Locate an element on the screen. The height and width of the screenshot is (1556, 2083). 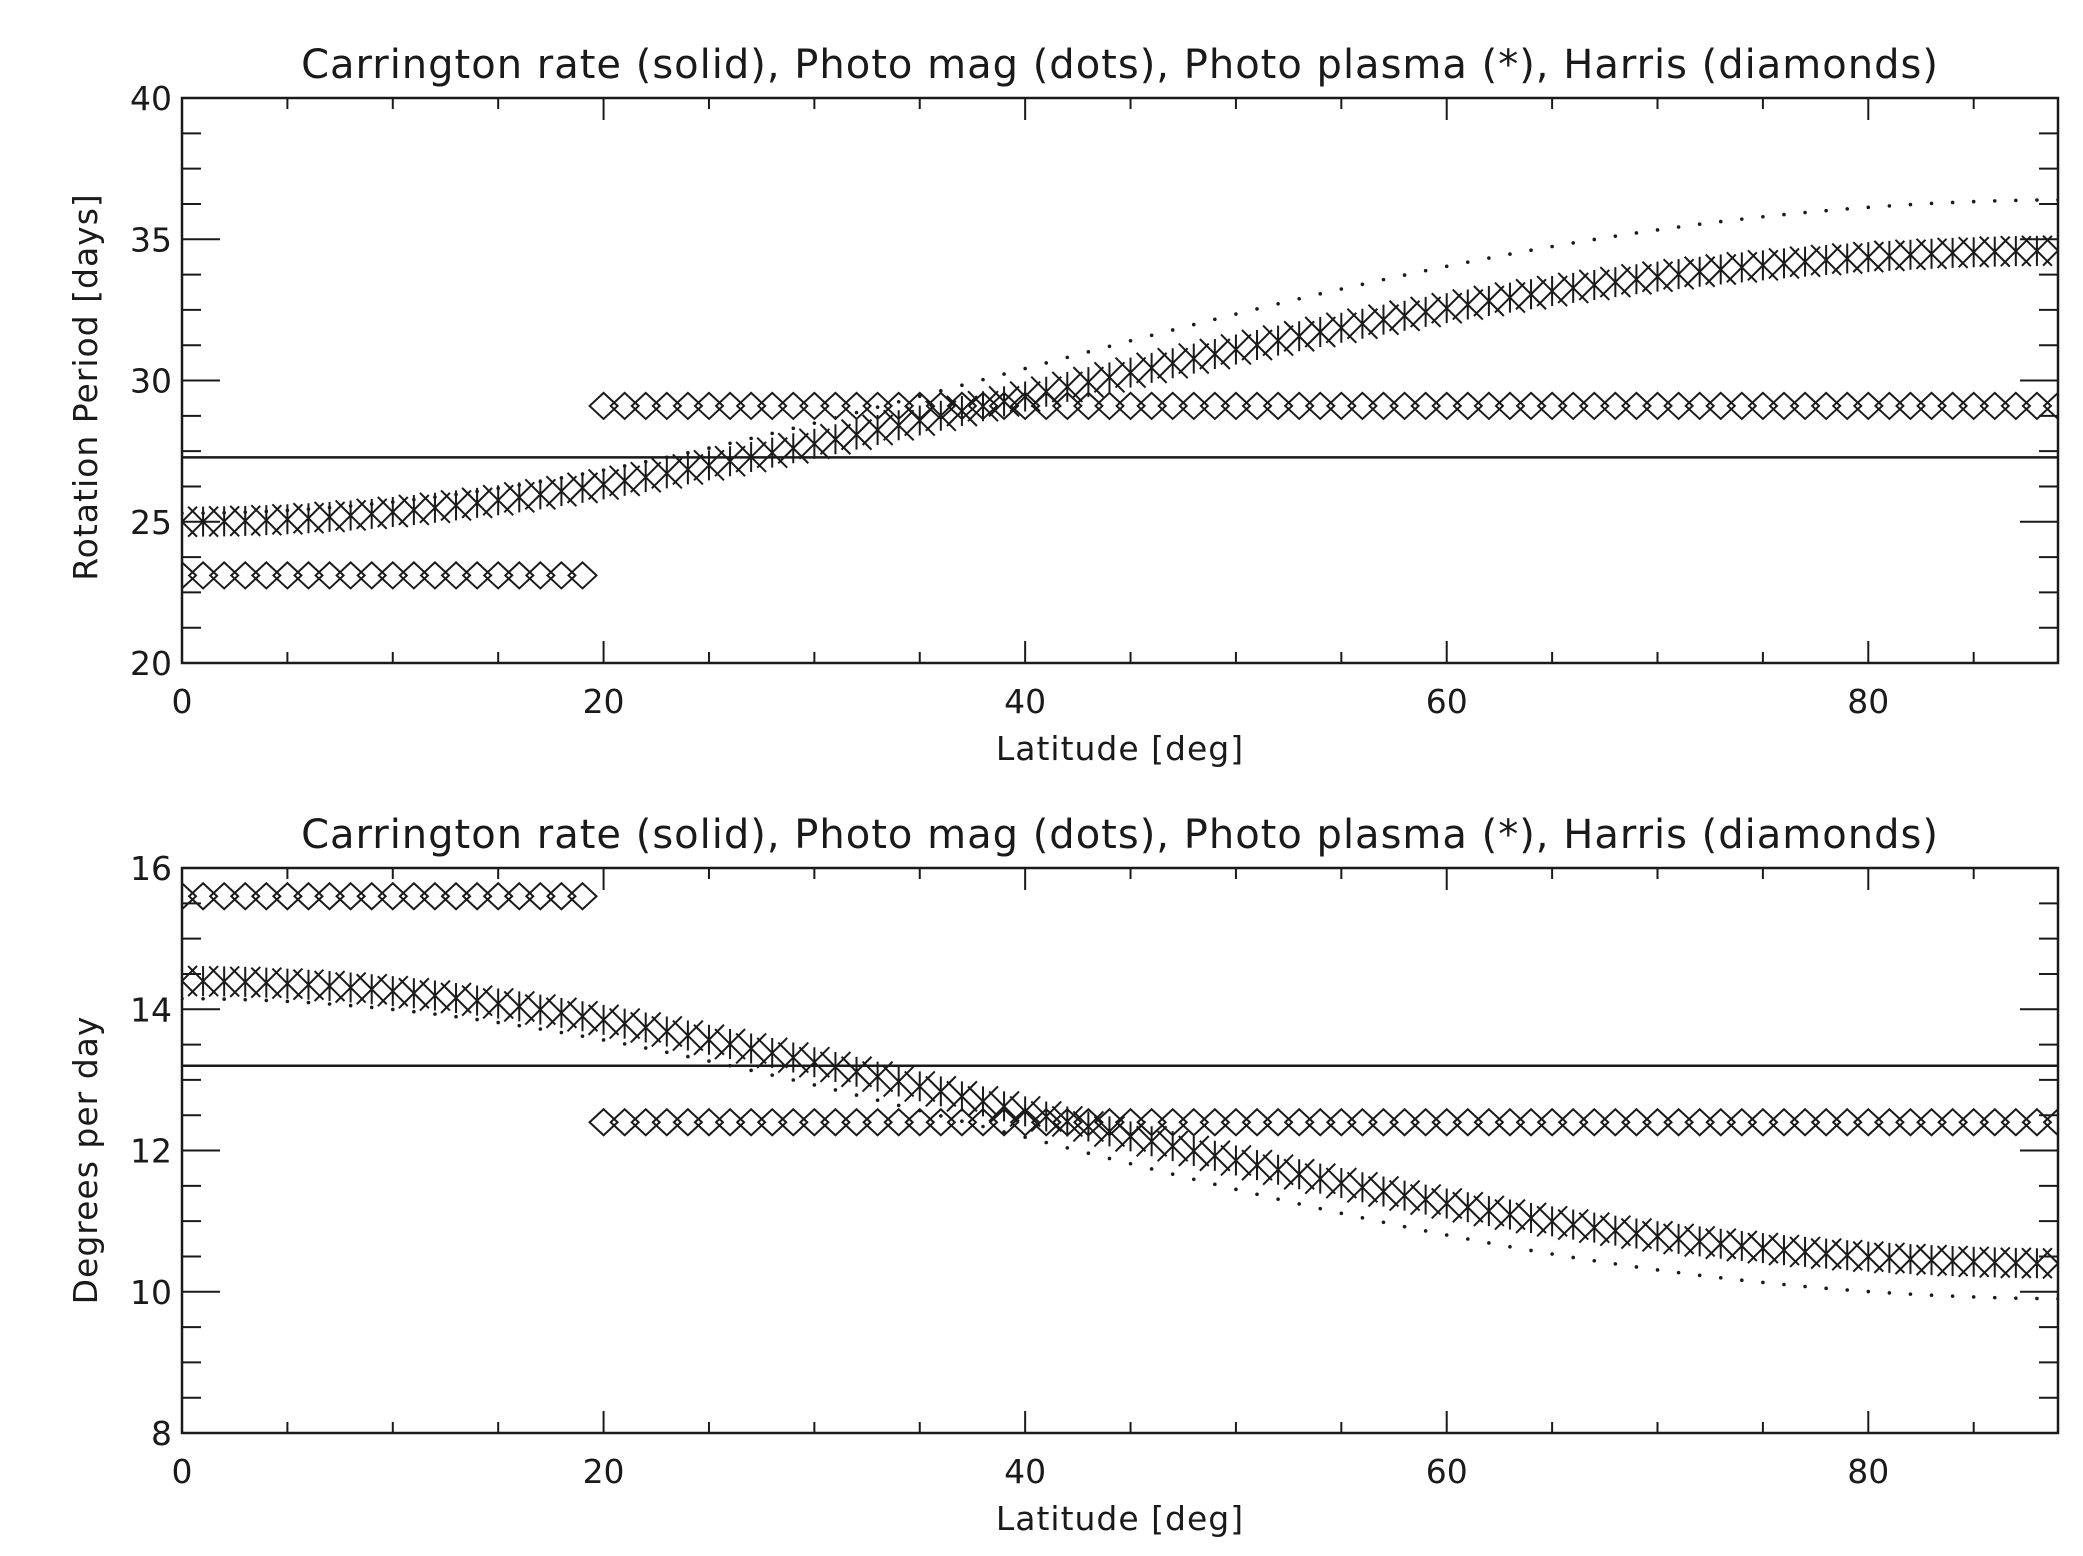
y-tick-label: 14 is located at coordinates (151, 1009).